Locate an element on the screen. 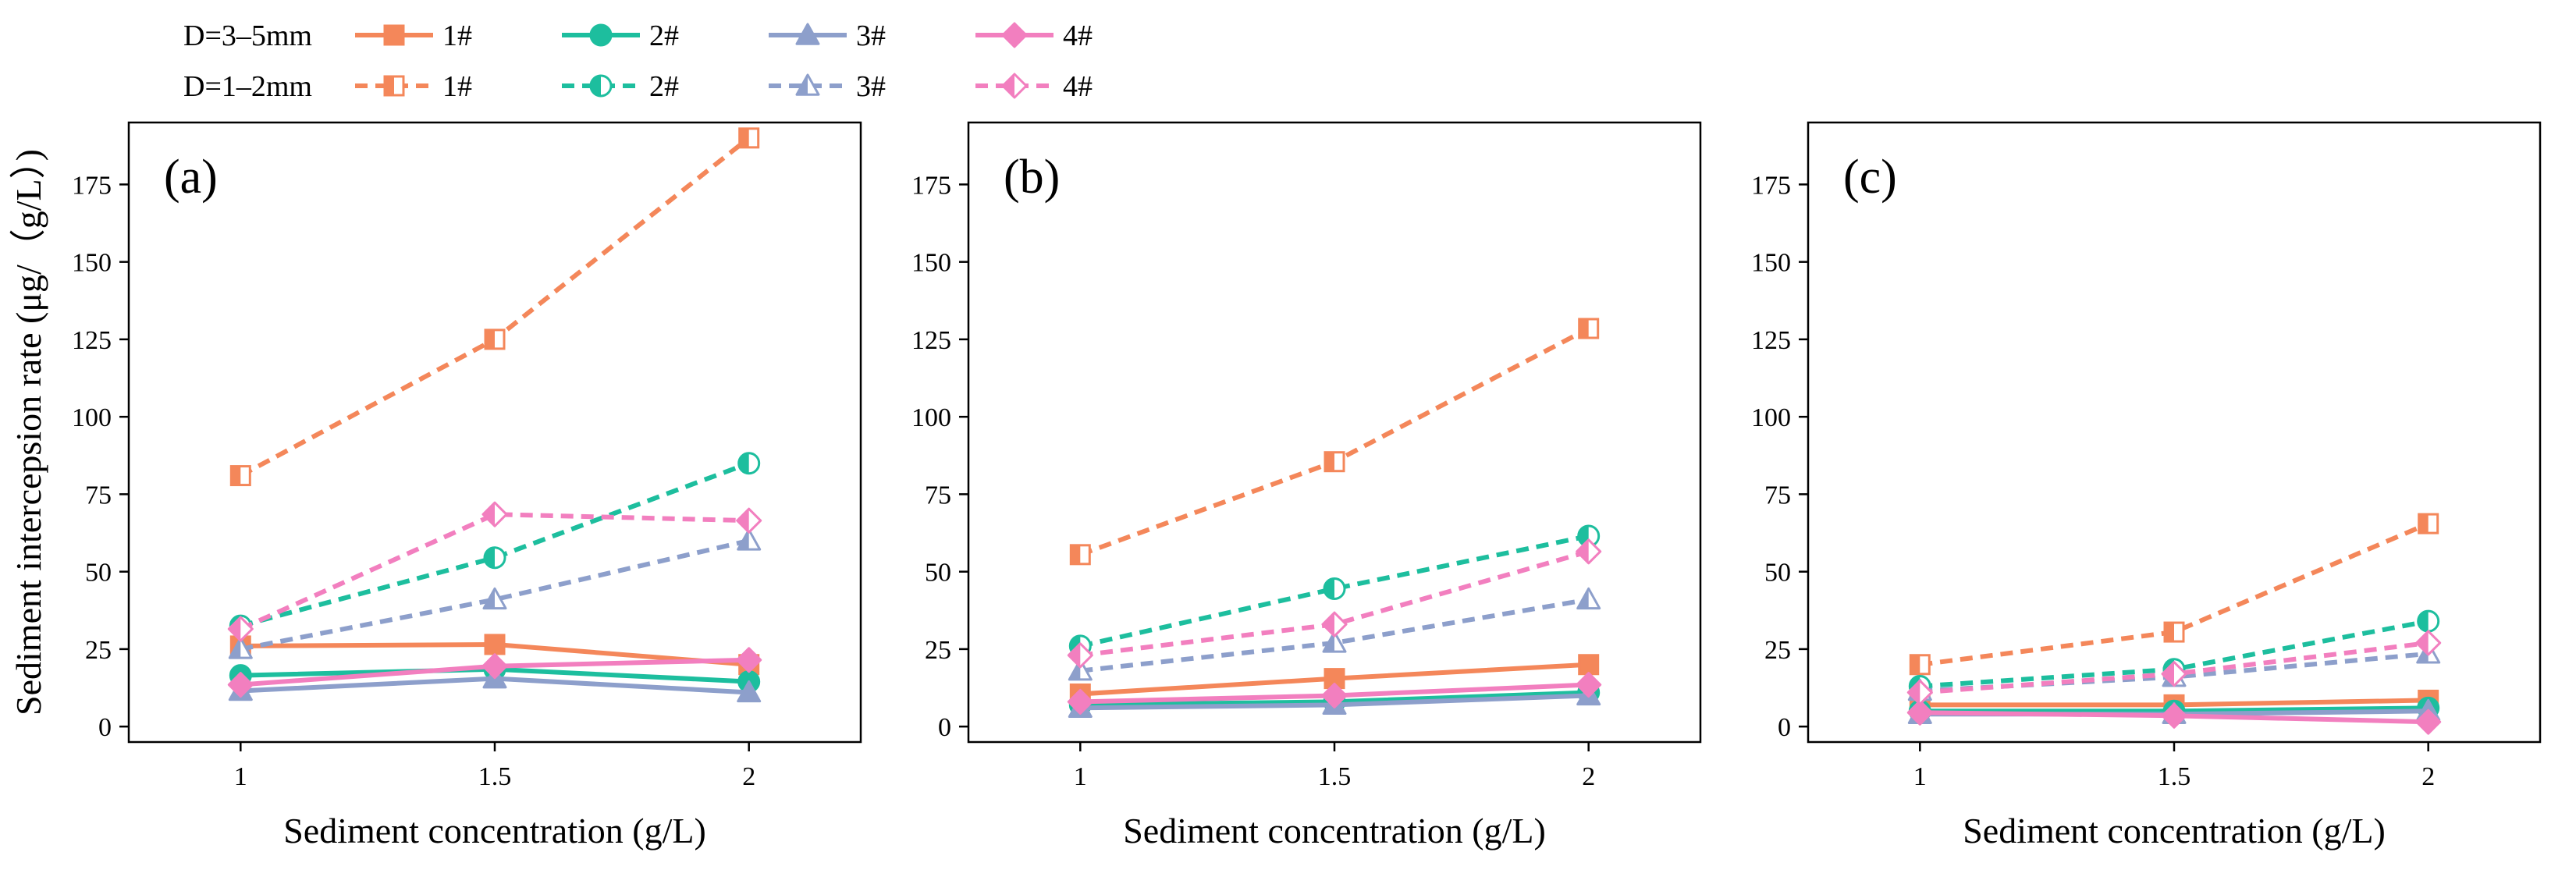  y-axis-title: Sediment intercepsion rate (μg/（g/L）) is located at coordinates (29, 432).